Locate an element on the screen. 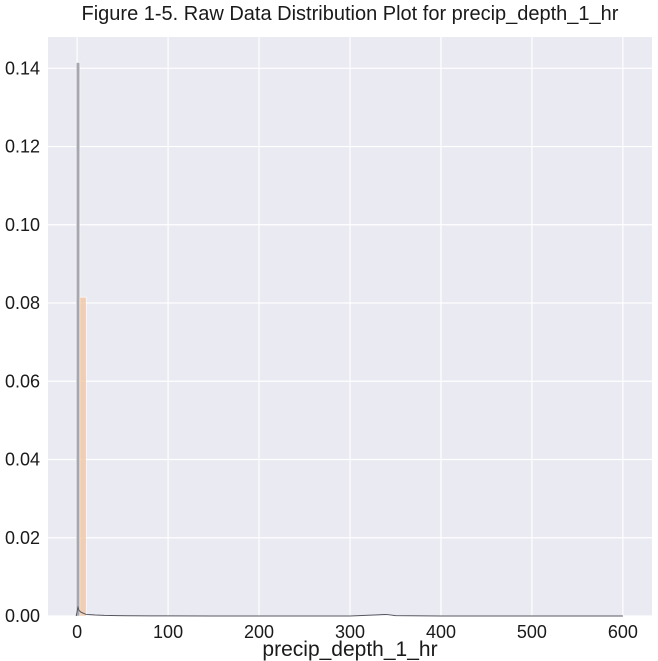  y-axis: 0.00 0.02 0.04 0.06 0.08 0.10 0.12 0.14 is located at coordinates (22, 342).